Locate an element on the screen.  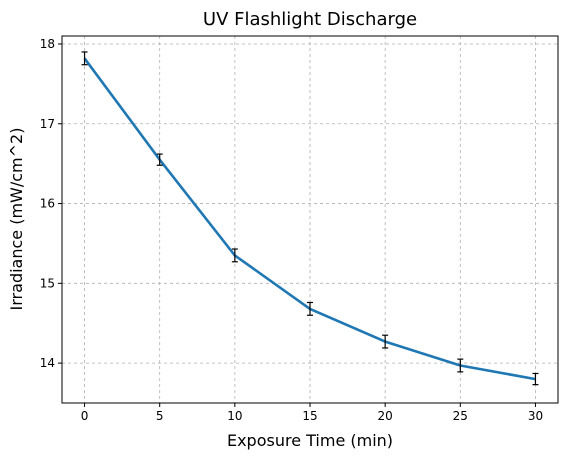
y-tick-label: 17 is located at coordinates (47, 124).